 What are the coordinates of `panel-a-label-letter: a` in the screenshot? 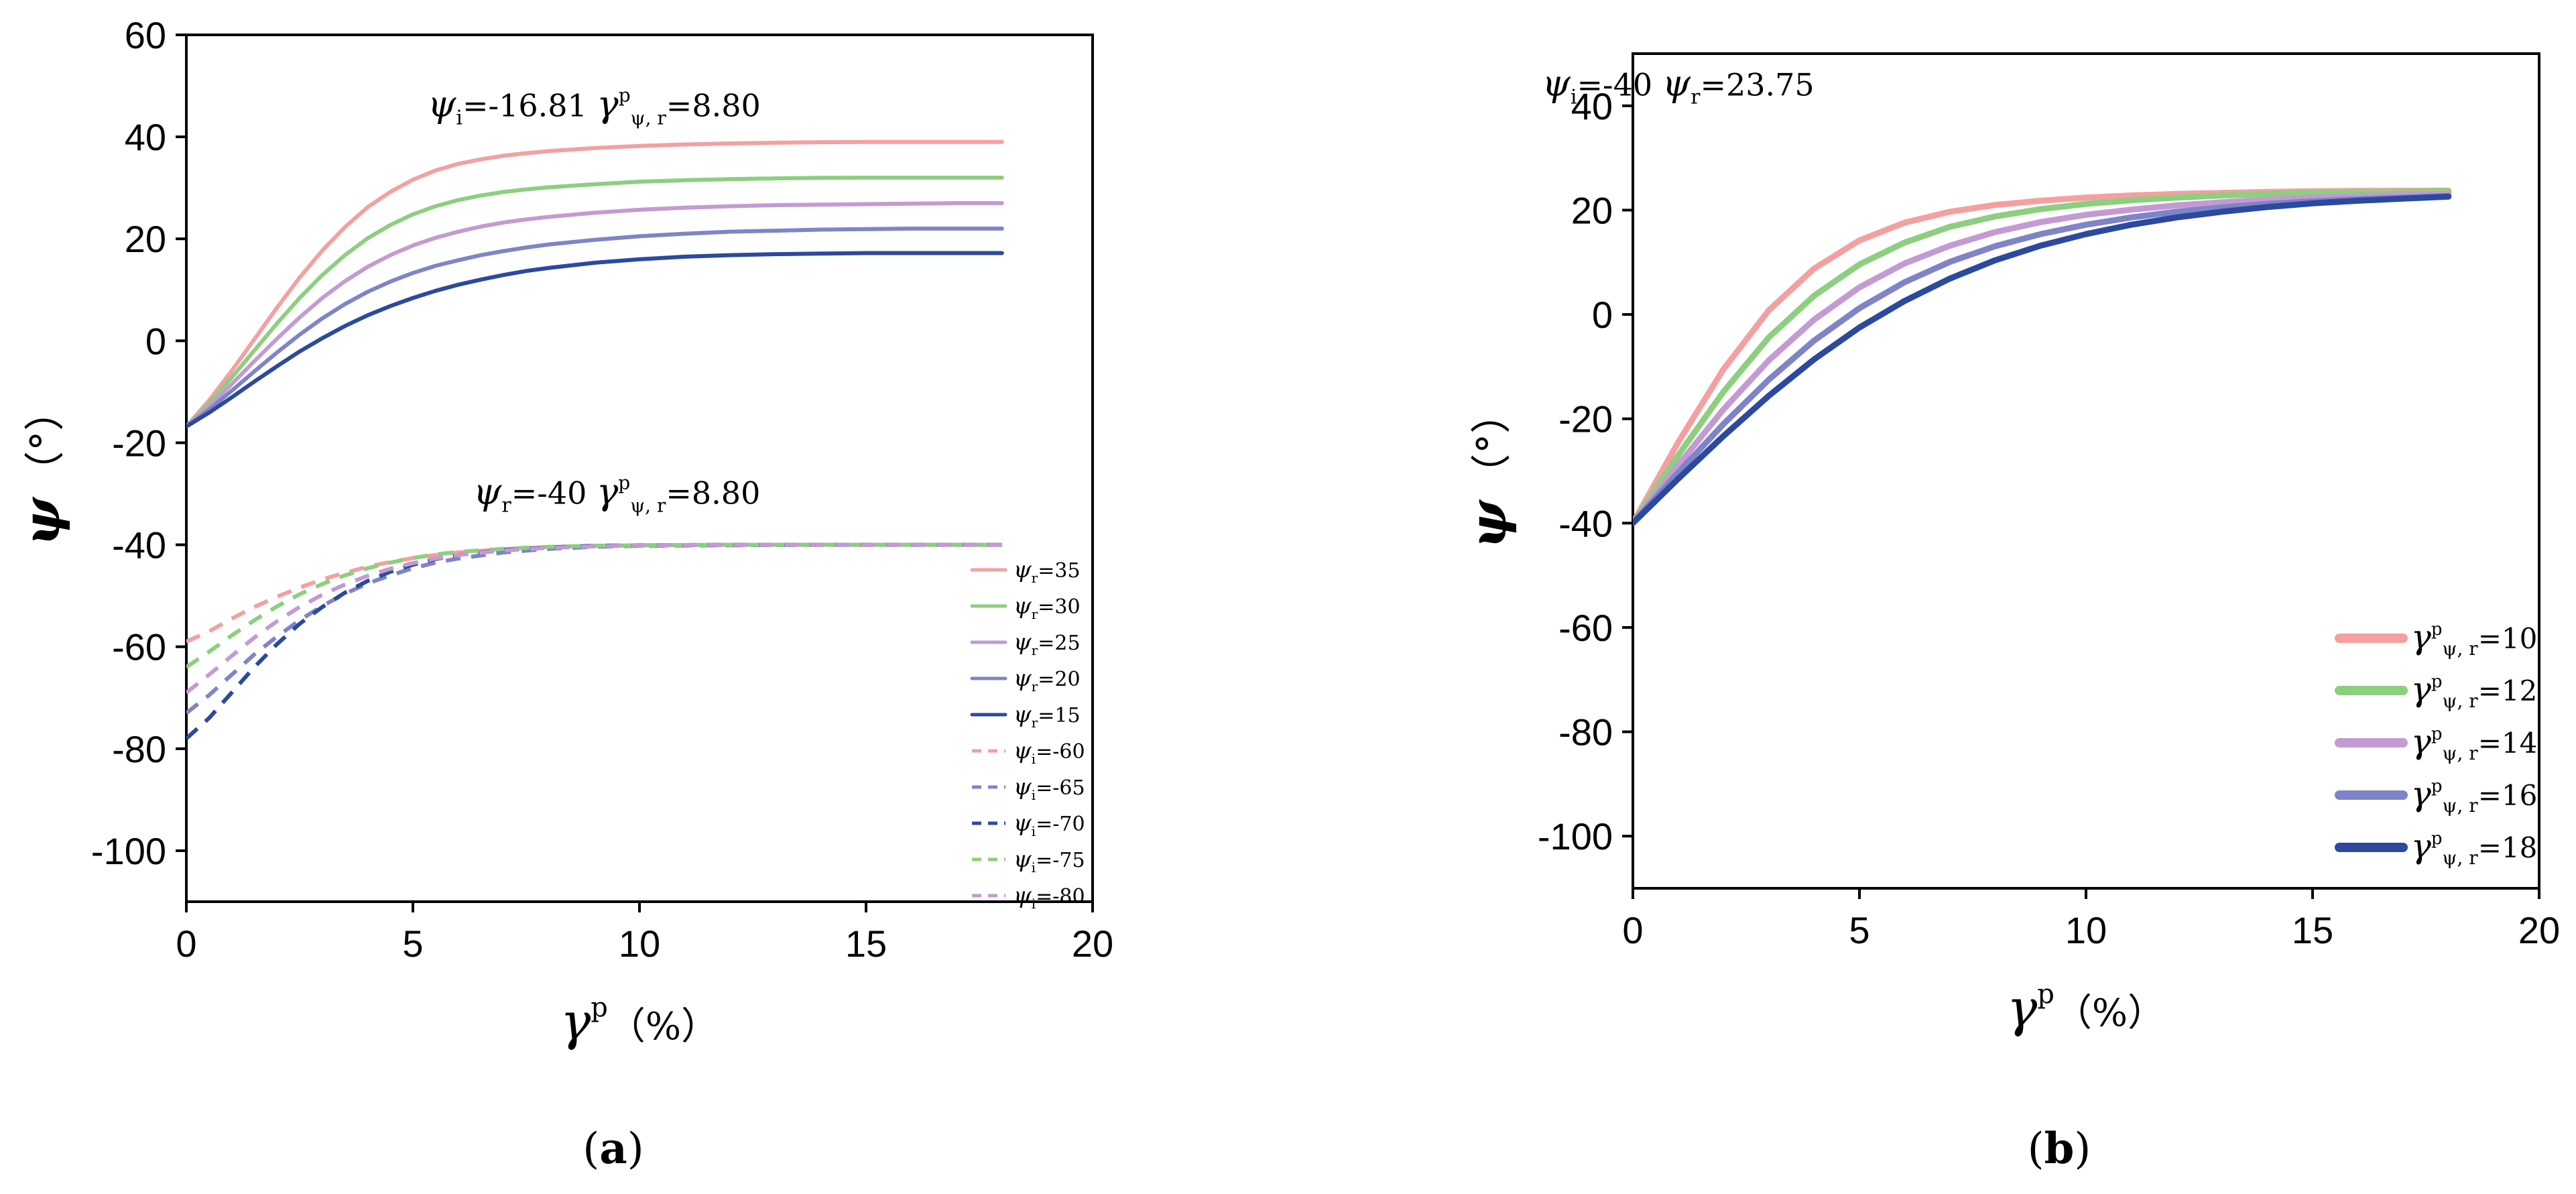 It's located at (613, 1149).